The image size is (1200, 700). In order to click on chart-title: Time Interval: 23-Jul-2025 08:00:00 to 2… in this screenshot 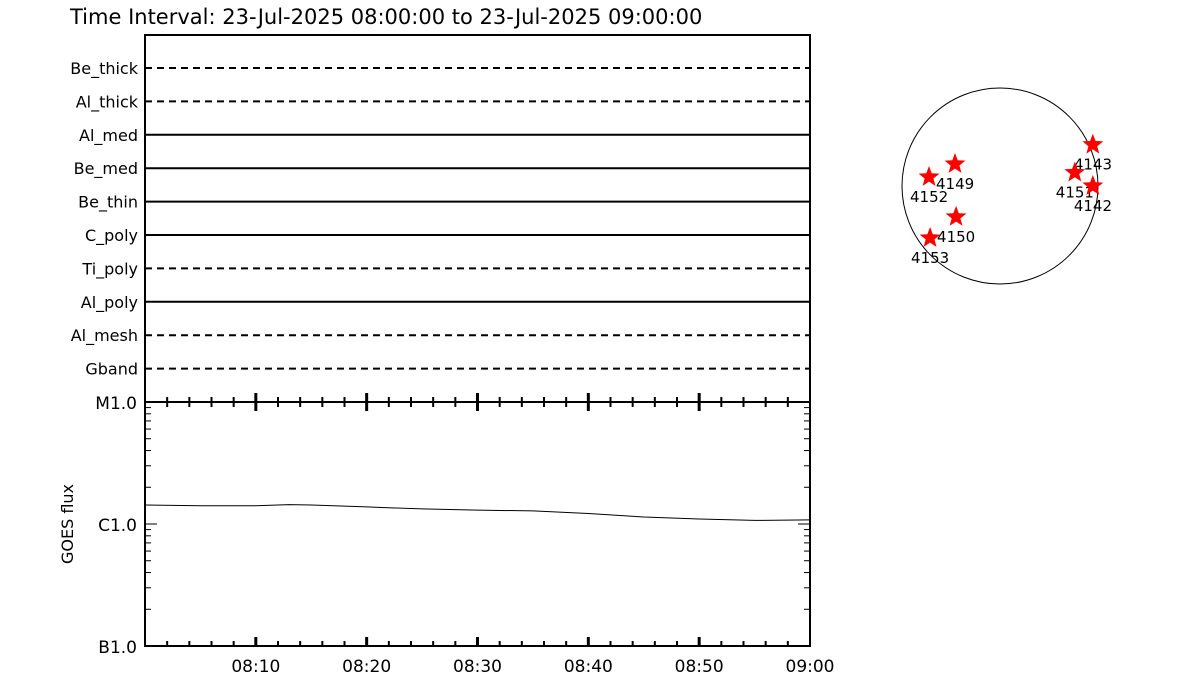, I will do `click(385, 17)`.